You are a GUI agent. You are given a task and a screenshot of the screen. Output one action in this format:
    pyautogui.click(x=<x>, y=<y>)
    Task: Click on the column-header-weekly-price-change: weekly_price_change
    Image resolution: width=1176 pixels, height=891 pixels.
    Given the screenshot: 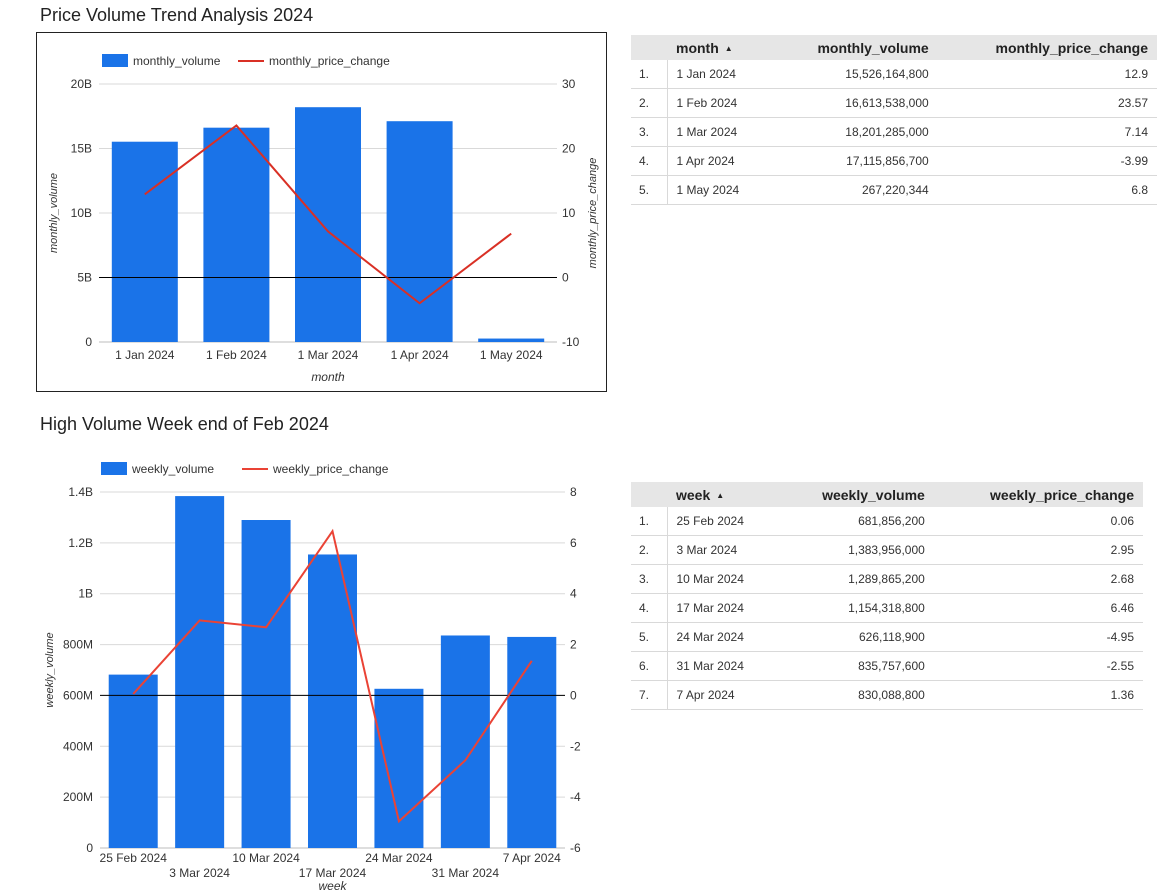 What is the action you would take?
    pyautogui.click(x=1038, y=494)
    